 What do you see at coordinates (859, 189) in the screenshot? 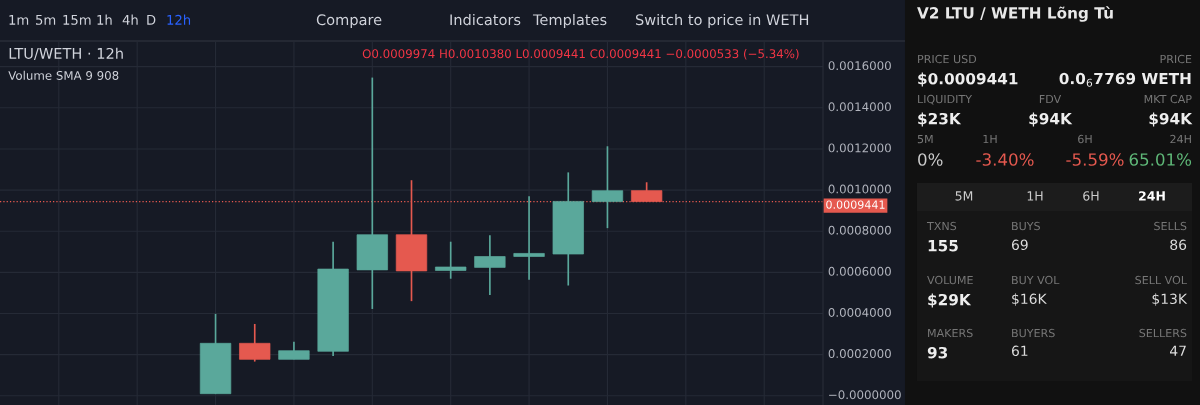
I see `y-tick-label: 0.0010000` at bounding box center [859, 189].